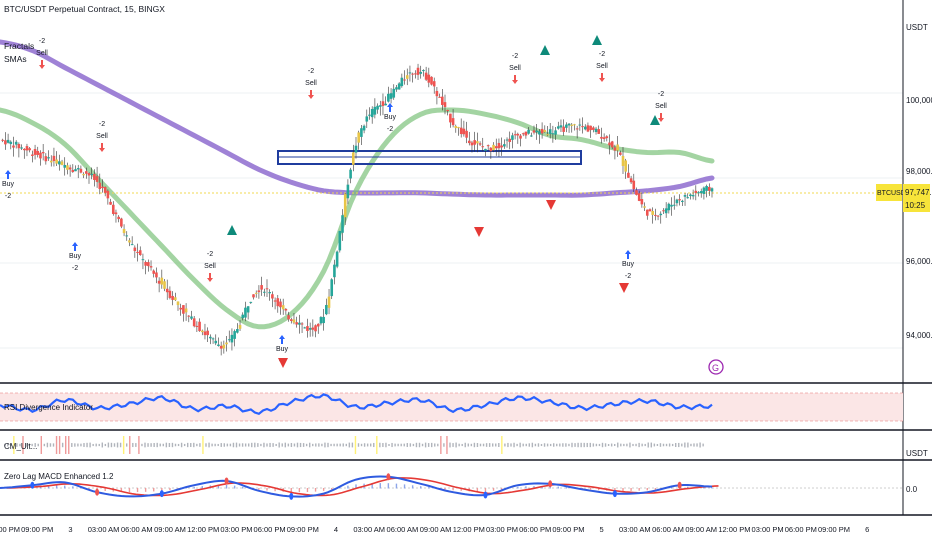  Describe the element at coordinates (362, 487) in the screenshot. I see `macd-signal-line` at that location.